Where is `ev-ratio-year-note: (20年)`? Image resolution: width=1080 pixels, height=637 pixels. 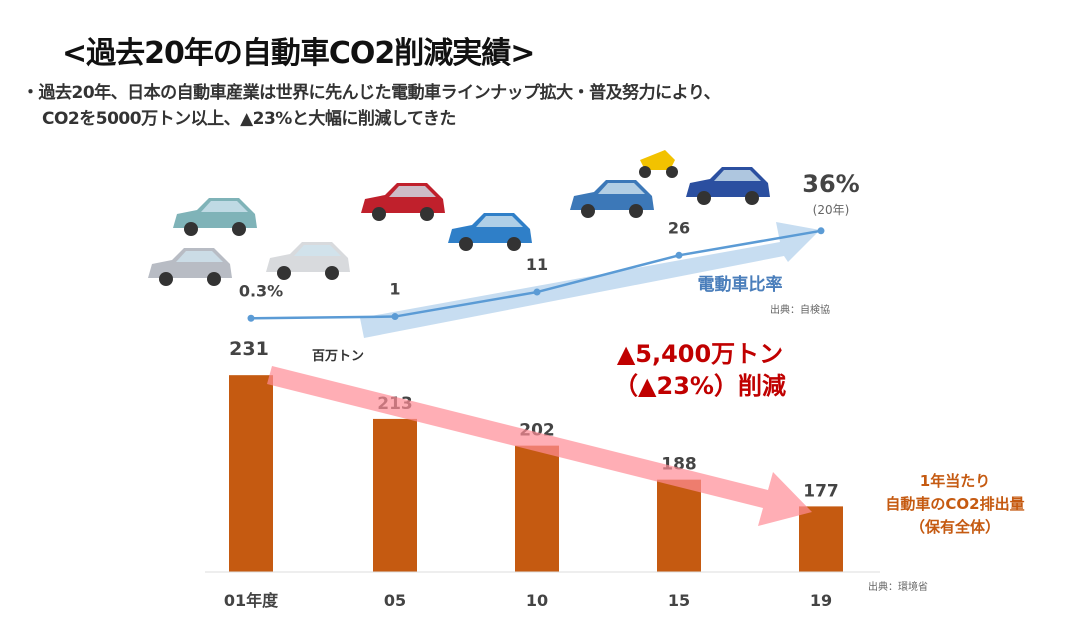 ev-ratio-year-note: (20年) is located at coordinates (831, 210).